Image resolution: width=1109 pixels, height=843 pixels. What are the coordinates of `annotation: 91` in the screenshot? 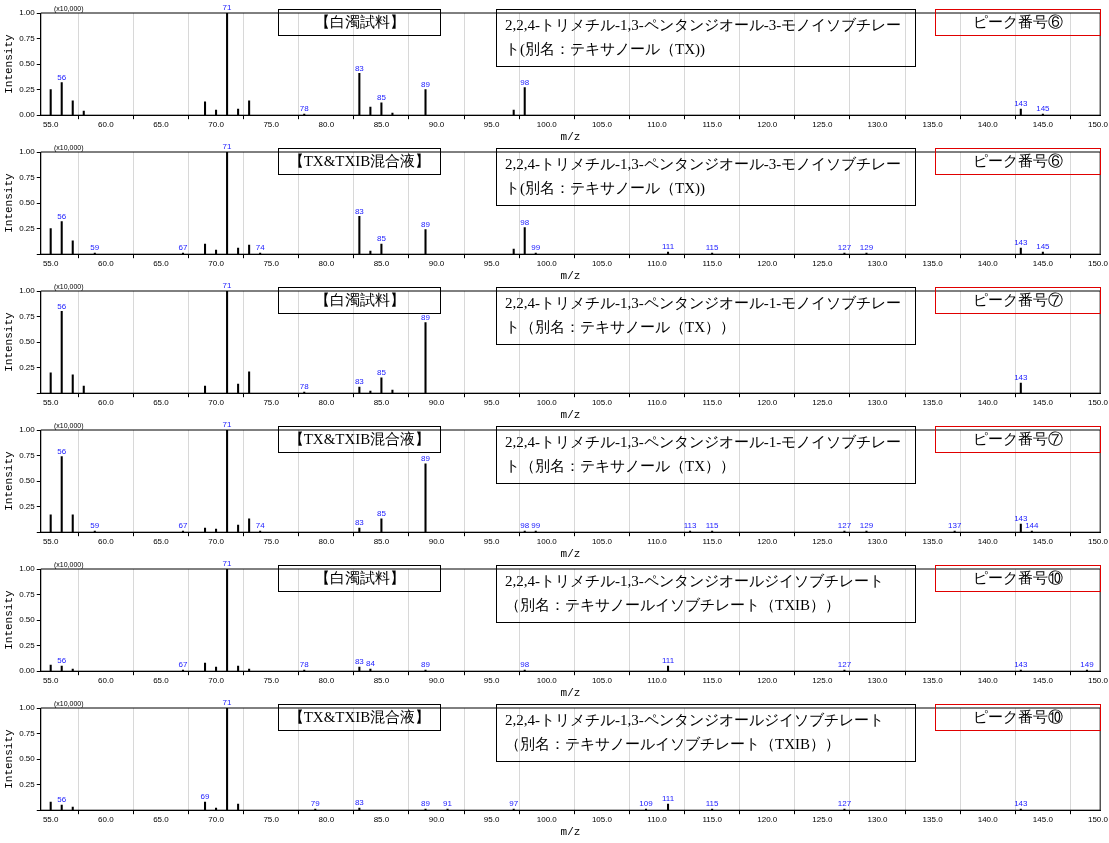 It's located at (448, 804).